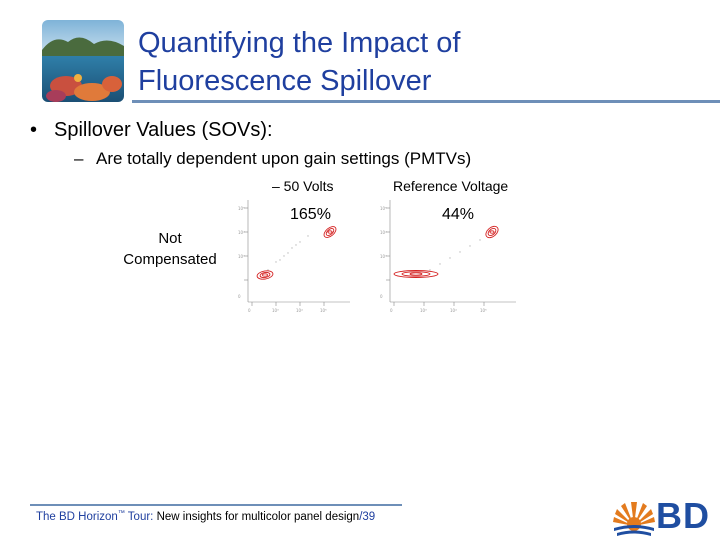  What do you see at coordinates (170, 249) in the screenshot?
I see `row-label-not-compensated: Not Compensated` at bounding box center [170, 249].